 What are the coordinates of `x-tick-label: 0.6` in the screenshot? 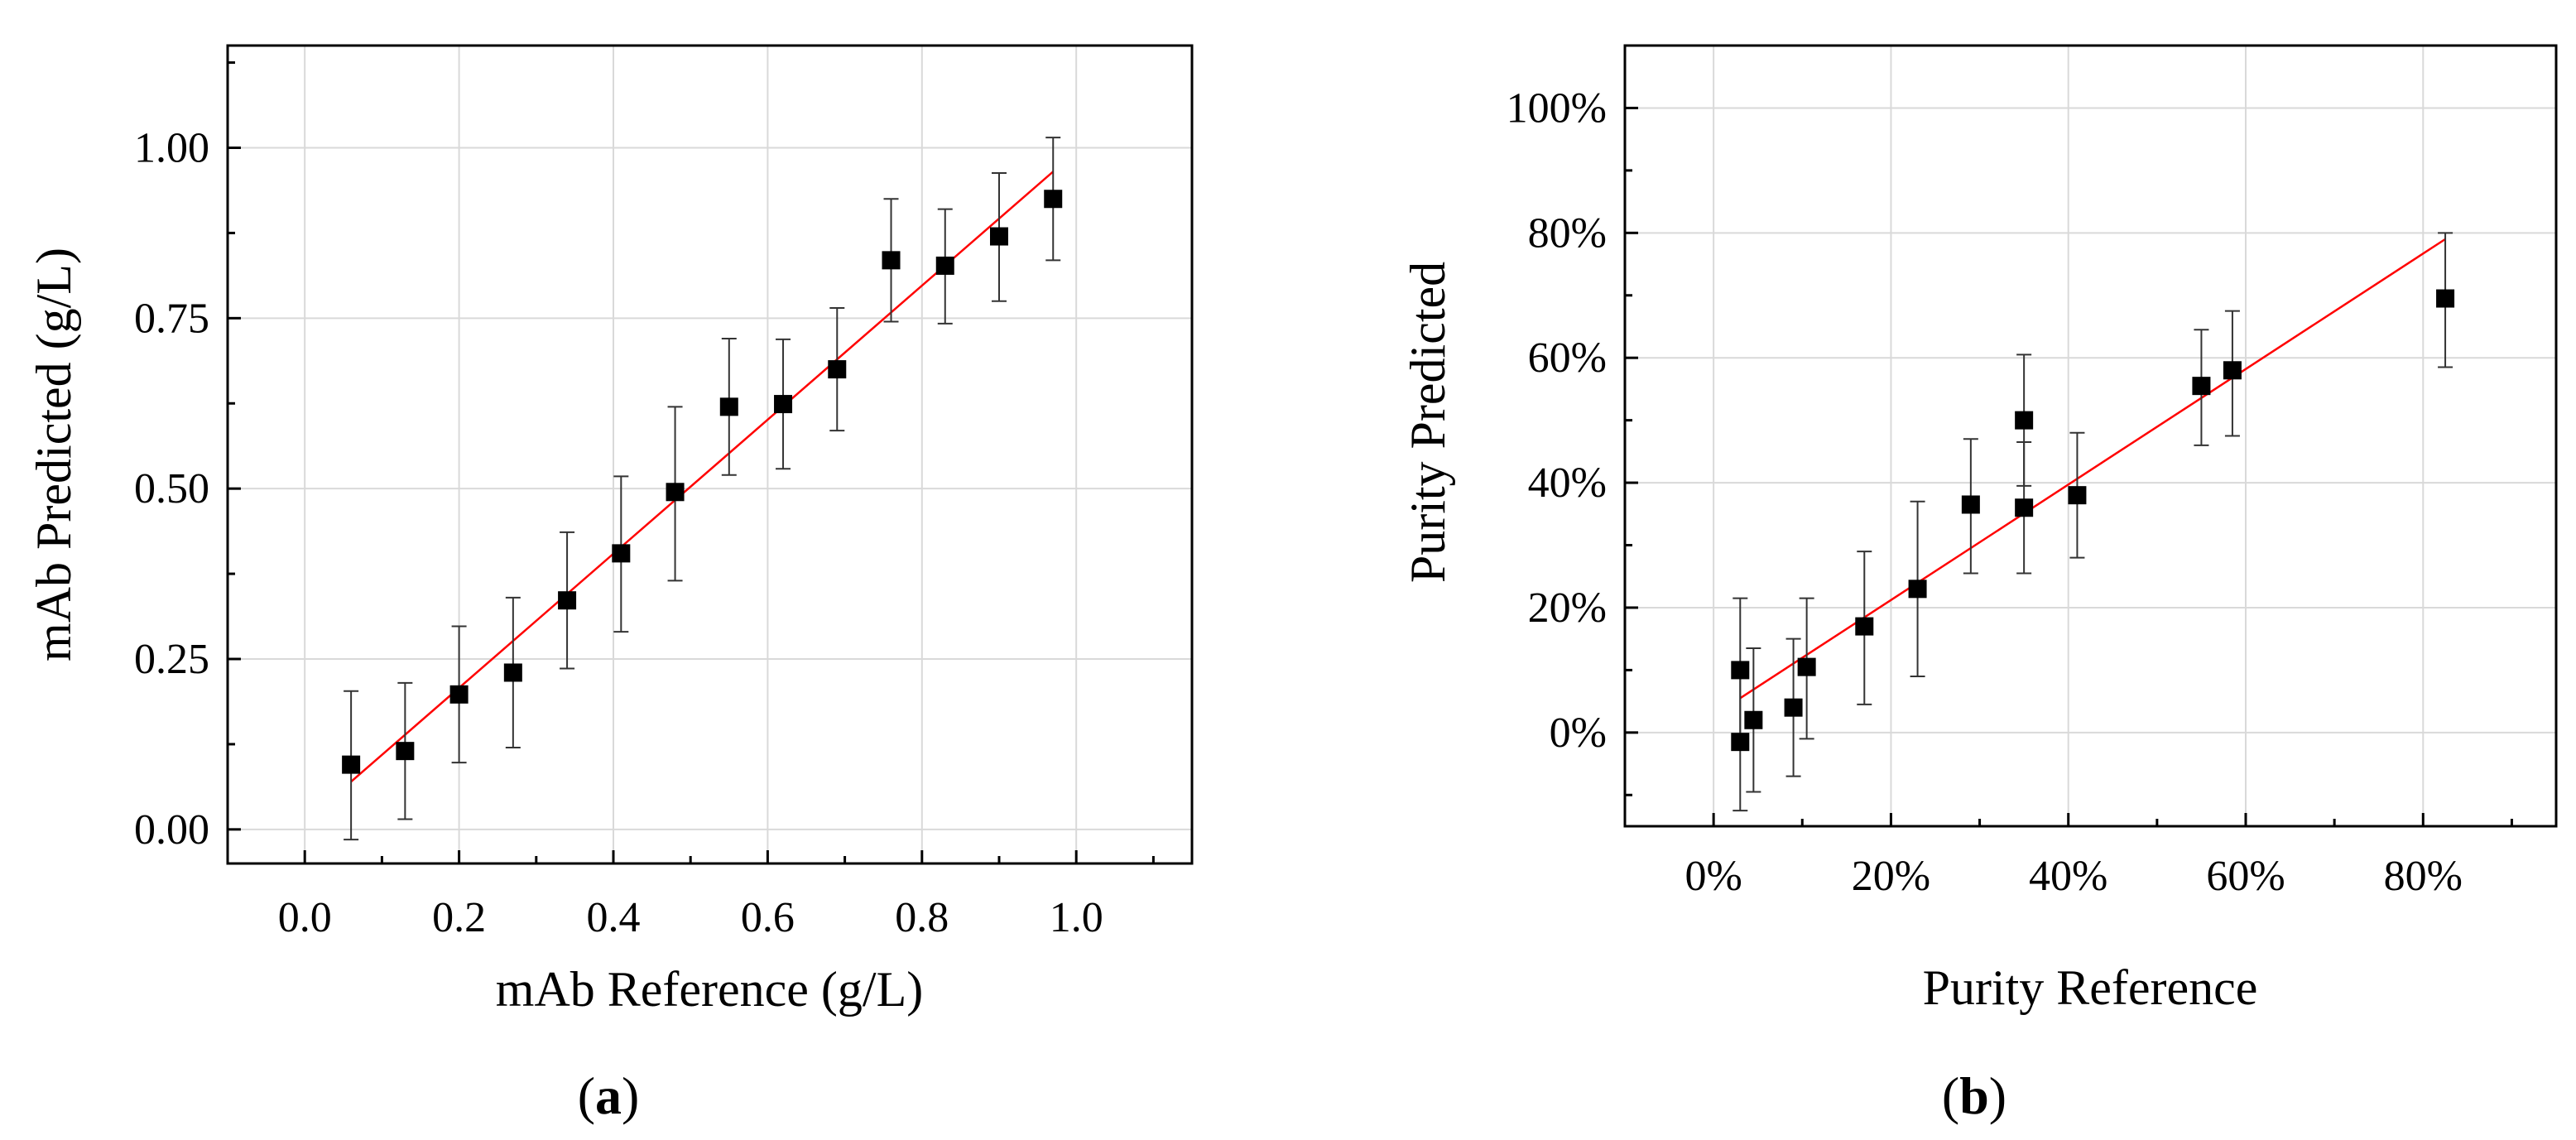 It's located at (768, 918).